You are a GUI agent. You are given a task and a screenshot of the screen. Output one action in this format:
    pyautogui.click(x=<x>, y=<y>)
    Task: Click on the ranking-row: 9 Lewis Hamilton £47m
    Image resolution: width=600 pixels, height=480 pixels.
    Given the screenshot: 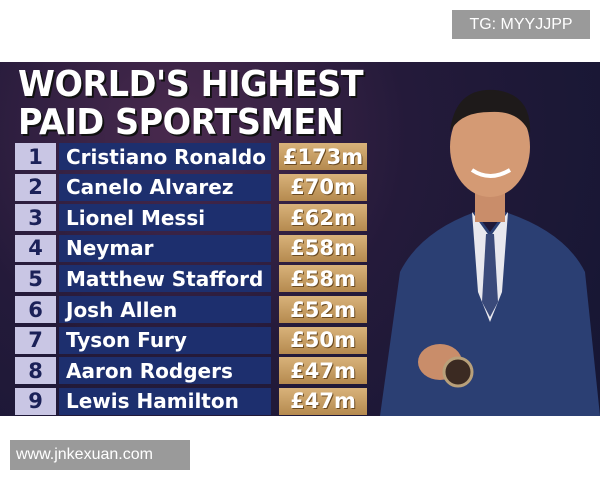 What is the action you would take?
    pyautogui.click(x=191, y=401)
    